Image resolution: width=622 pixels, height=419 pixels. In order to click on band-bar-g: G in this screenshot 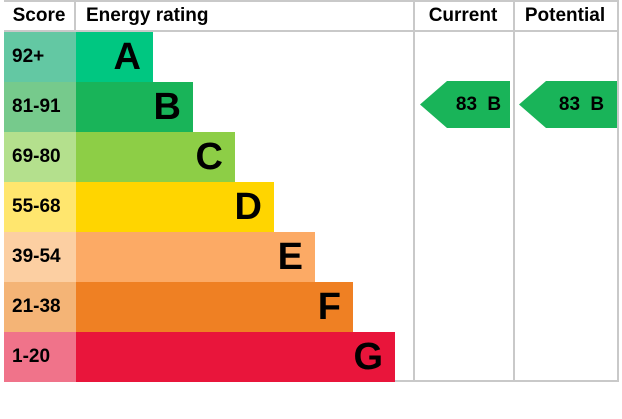, I will do `click(235, 357)`.